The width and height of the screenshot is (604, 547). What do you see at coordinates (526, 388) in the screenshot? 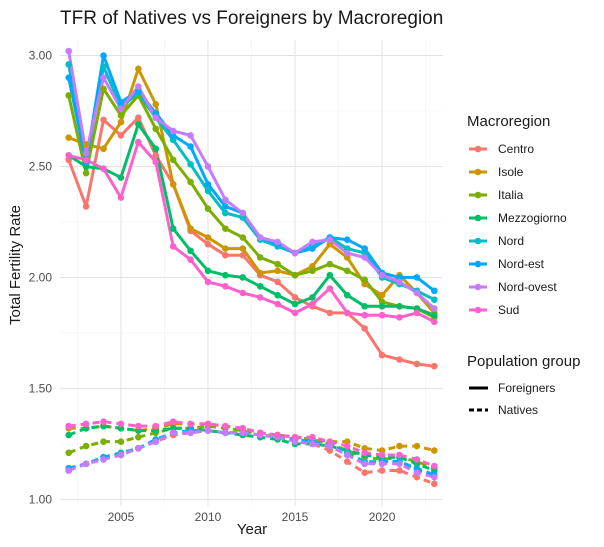
I see `legend-label-foreigners: Foreigners` at bounding box center [526, 388].